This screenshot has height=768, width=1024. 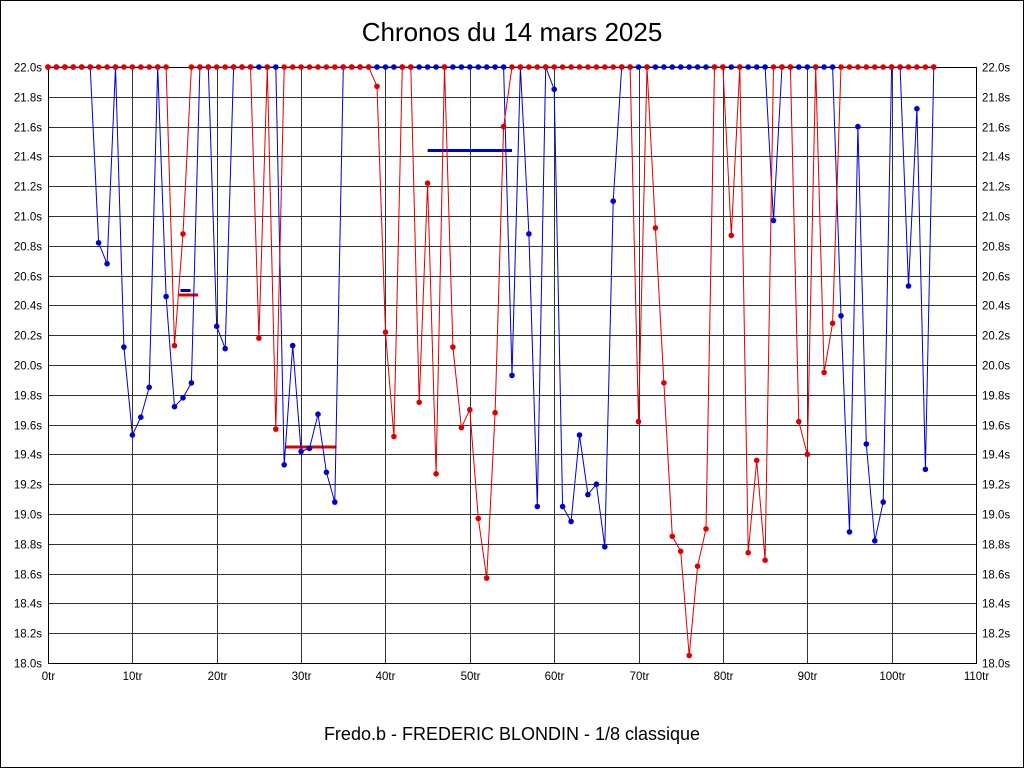 I want to click on y-tick-label-right: 19.6s, so click(x=996, y=427).